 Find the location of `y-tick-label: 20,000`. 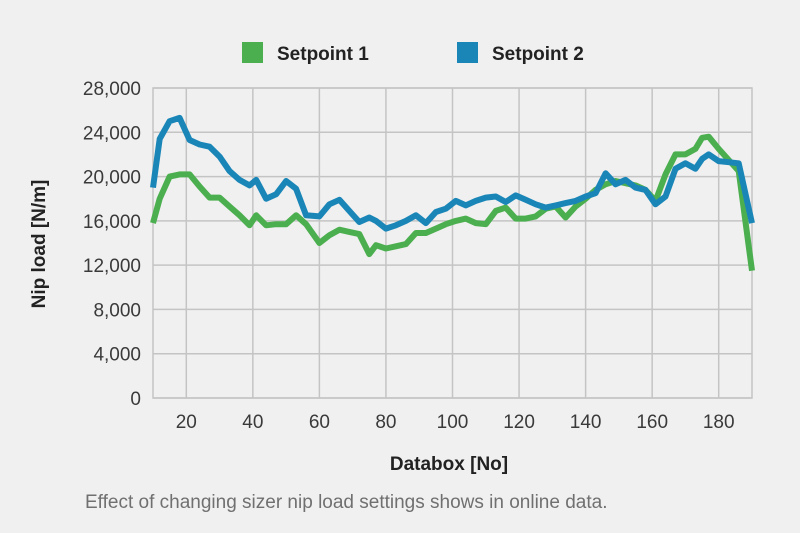

y-tick-label: 20,000 is located at coordinates (112, 178).